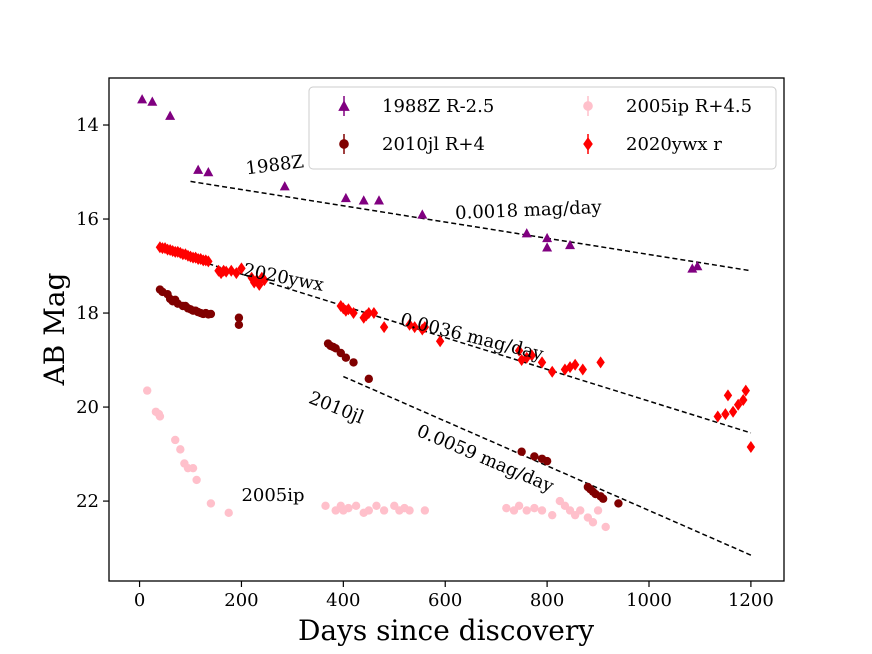 The width and height of the screenshot is (872, 654). Describe the element at coordinates (272, 495) in the screenshot. I see `annotation-2005ip: 2005ip` at that location.